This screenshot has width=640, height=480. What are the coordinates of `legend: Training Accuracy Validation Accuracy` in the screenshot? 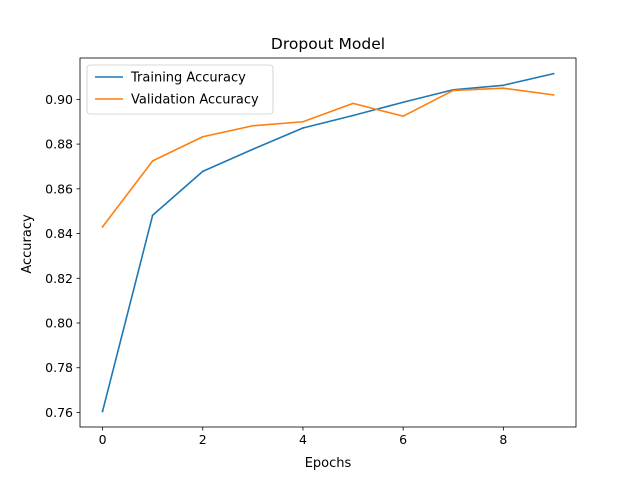 It's located at (180, 89).